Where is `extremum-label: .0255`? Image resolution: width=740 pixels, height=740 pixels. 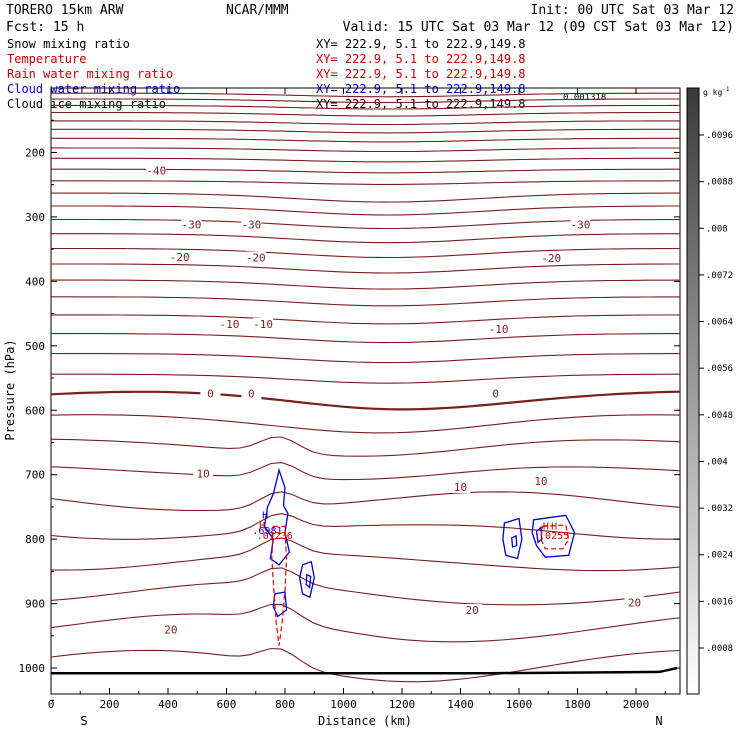 extremum-label: .0255 is located at coordinates (554, 536).